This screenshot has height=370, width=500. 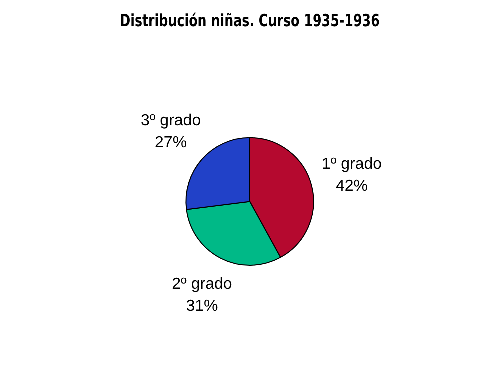 I want to click on chart-title: Distribución niñas. Curso 1935-1936, so click(x=250, y=21).